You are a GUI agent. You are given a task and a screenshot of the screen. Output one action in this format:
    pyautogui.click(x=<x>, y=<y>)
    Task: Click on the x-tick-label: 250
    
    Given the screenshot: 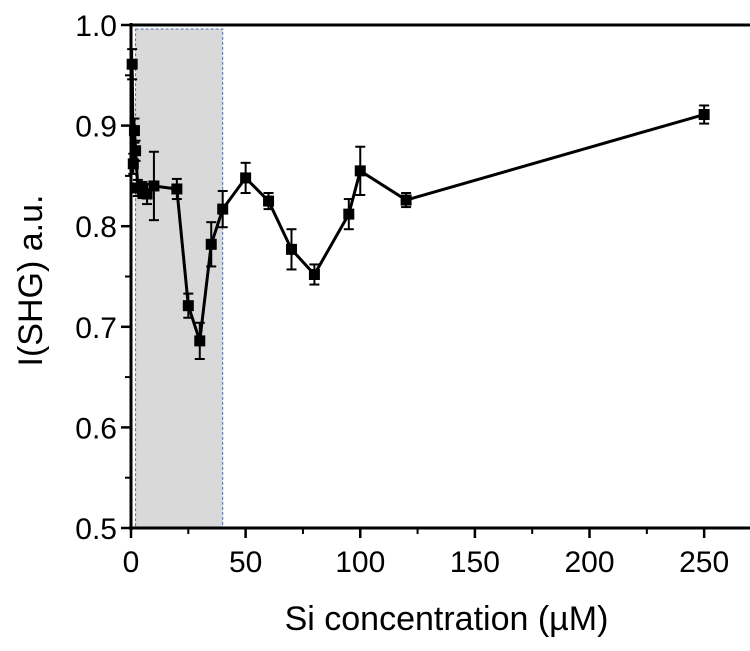 What is the action you would take?
    pyautogui.click(x=704, y=562)
    